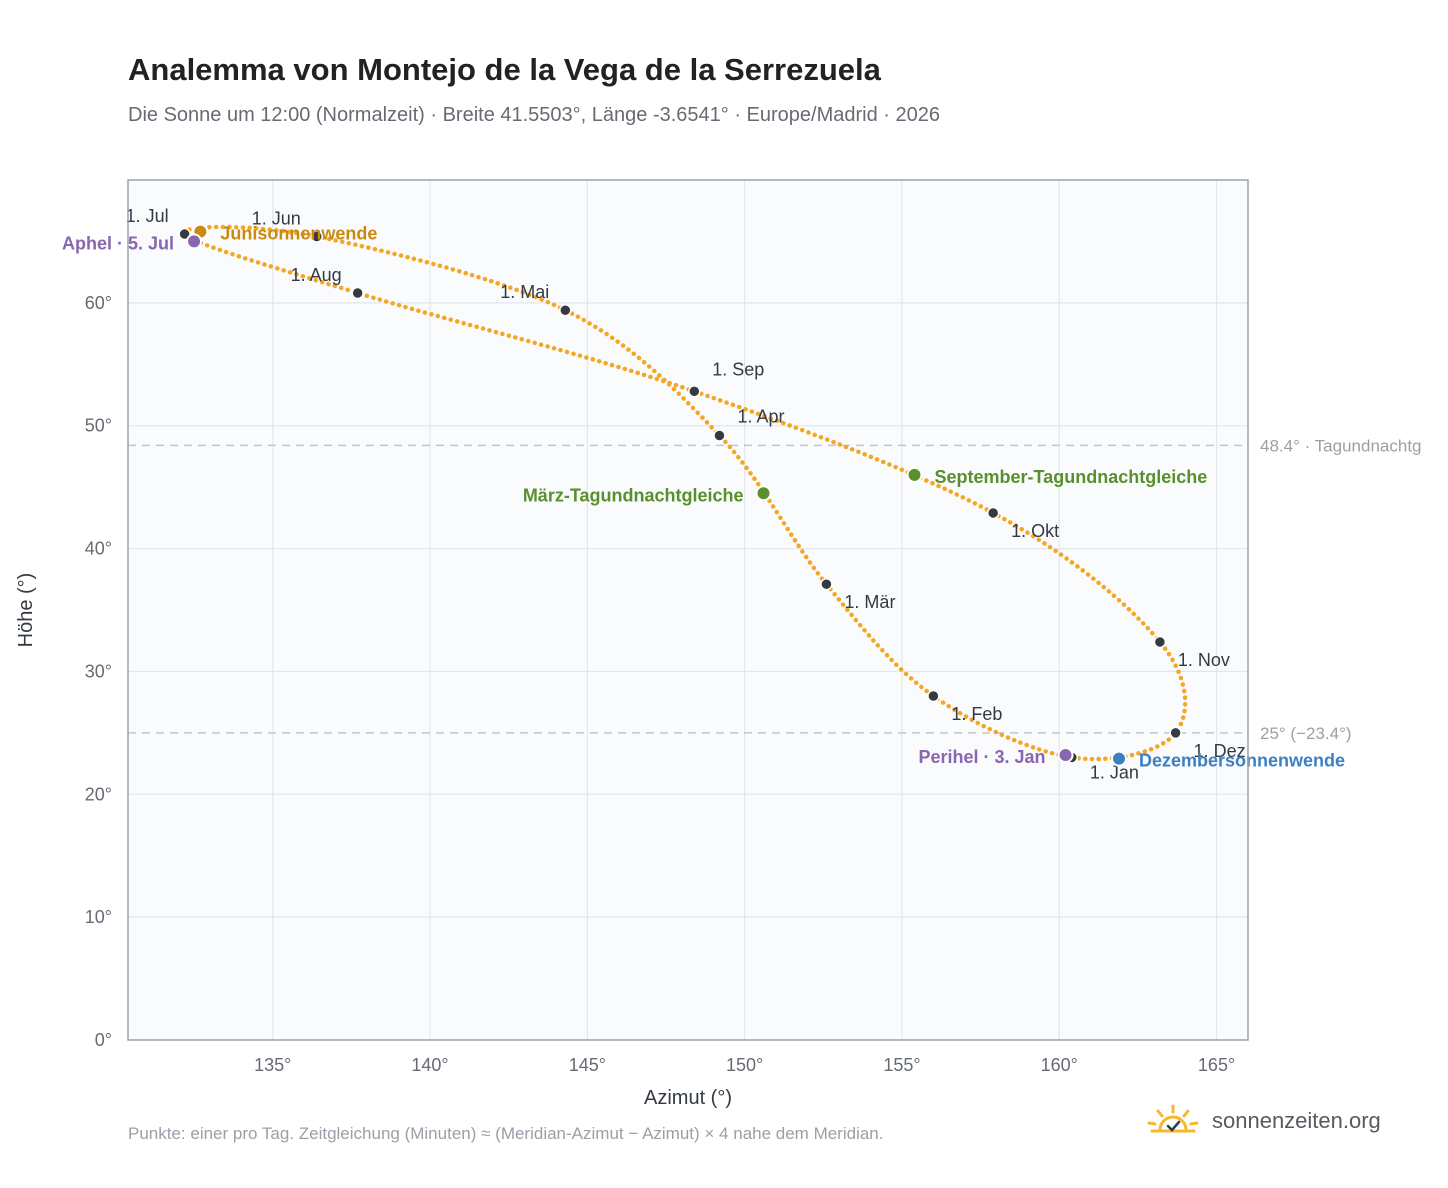 This screenshot has height=1188, width=1448. Describe the element at coordinates (276, 219) in the screenshot. I see `month-label: 1. Jun` at that location.